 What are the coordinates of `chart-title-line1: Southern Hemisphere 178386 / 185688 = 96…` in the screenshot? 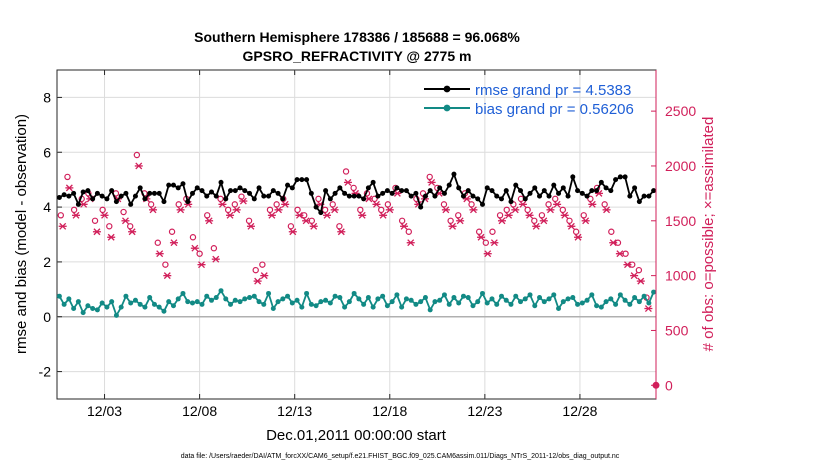 It's located at (357, 37).